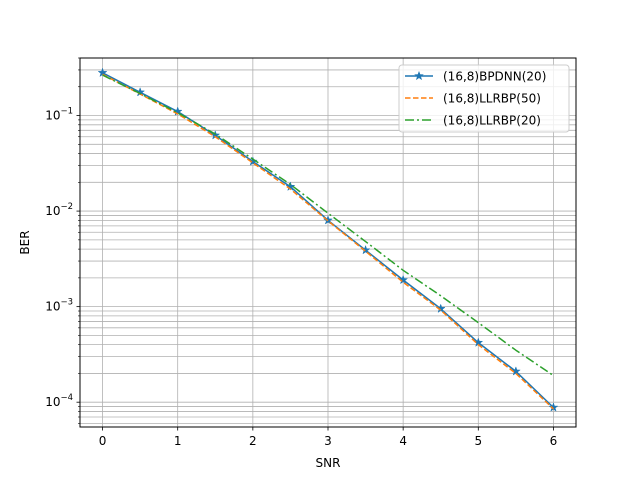 The width and height of the screenshot is (640, 480). What do you see at coordinates (478, 441) in the screenshot?
I see `x-tick-label: 5` at bounding box center [478, 441].